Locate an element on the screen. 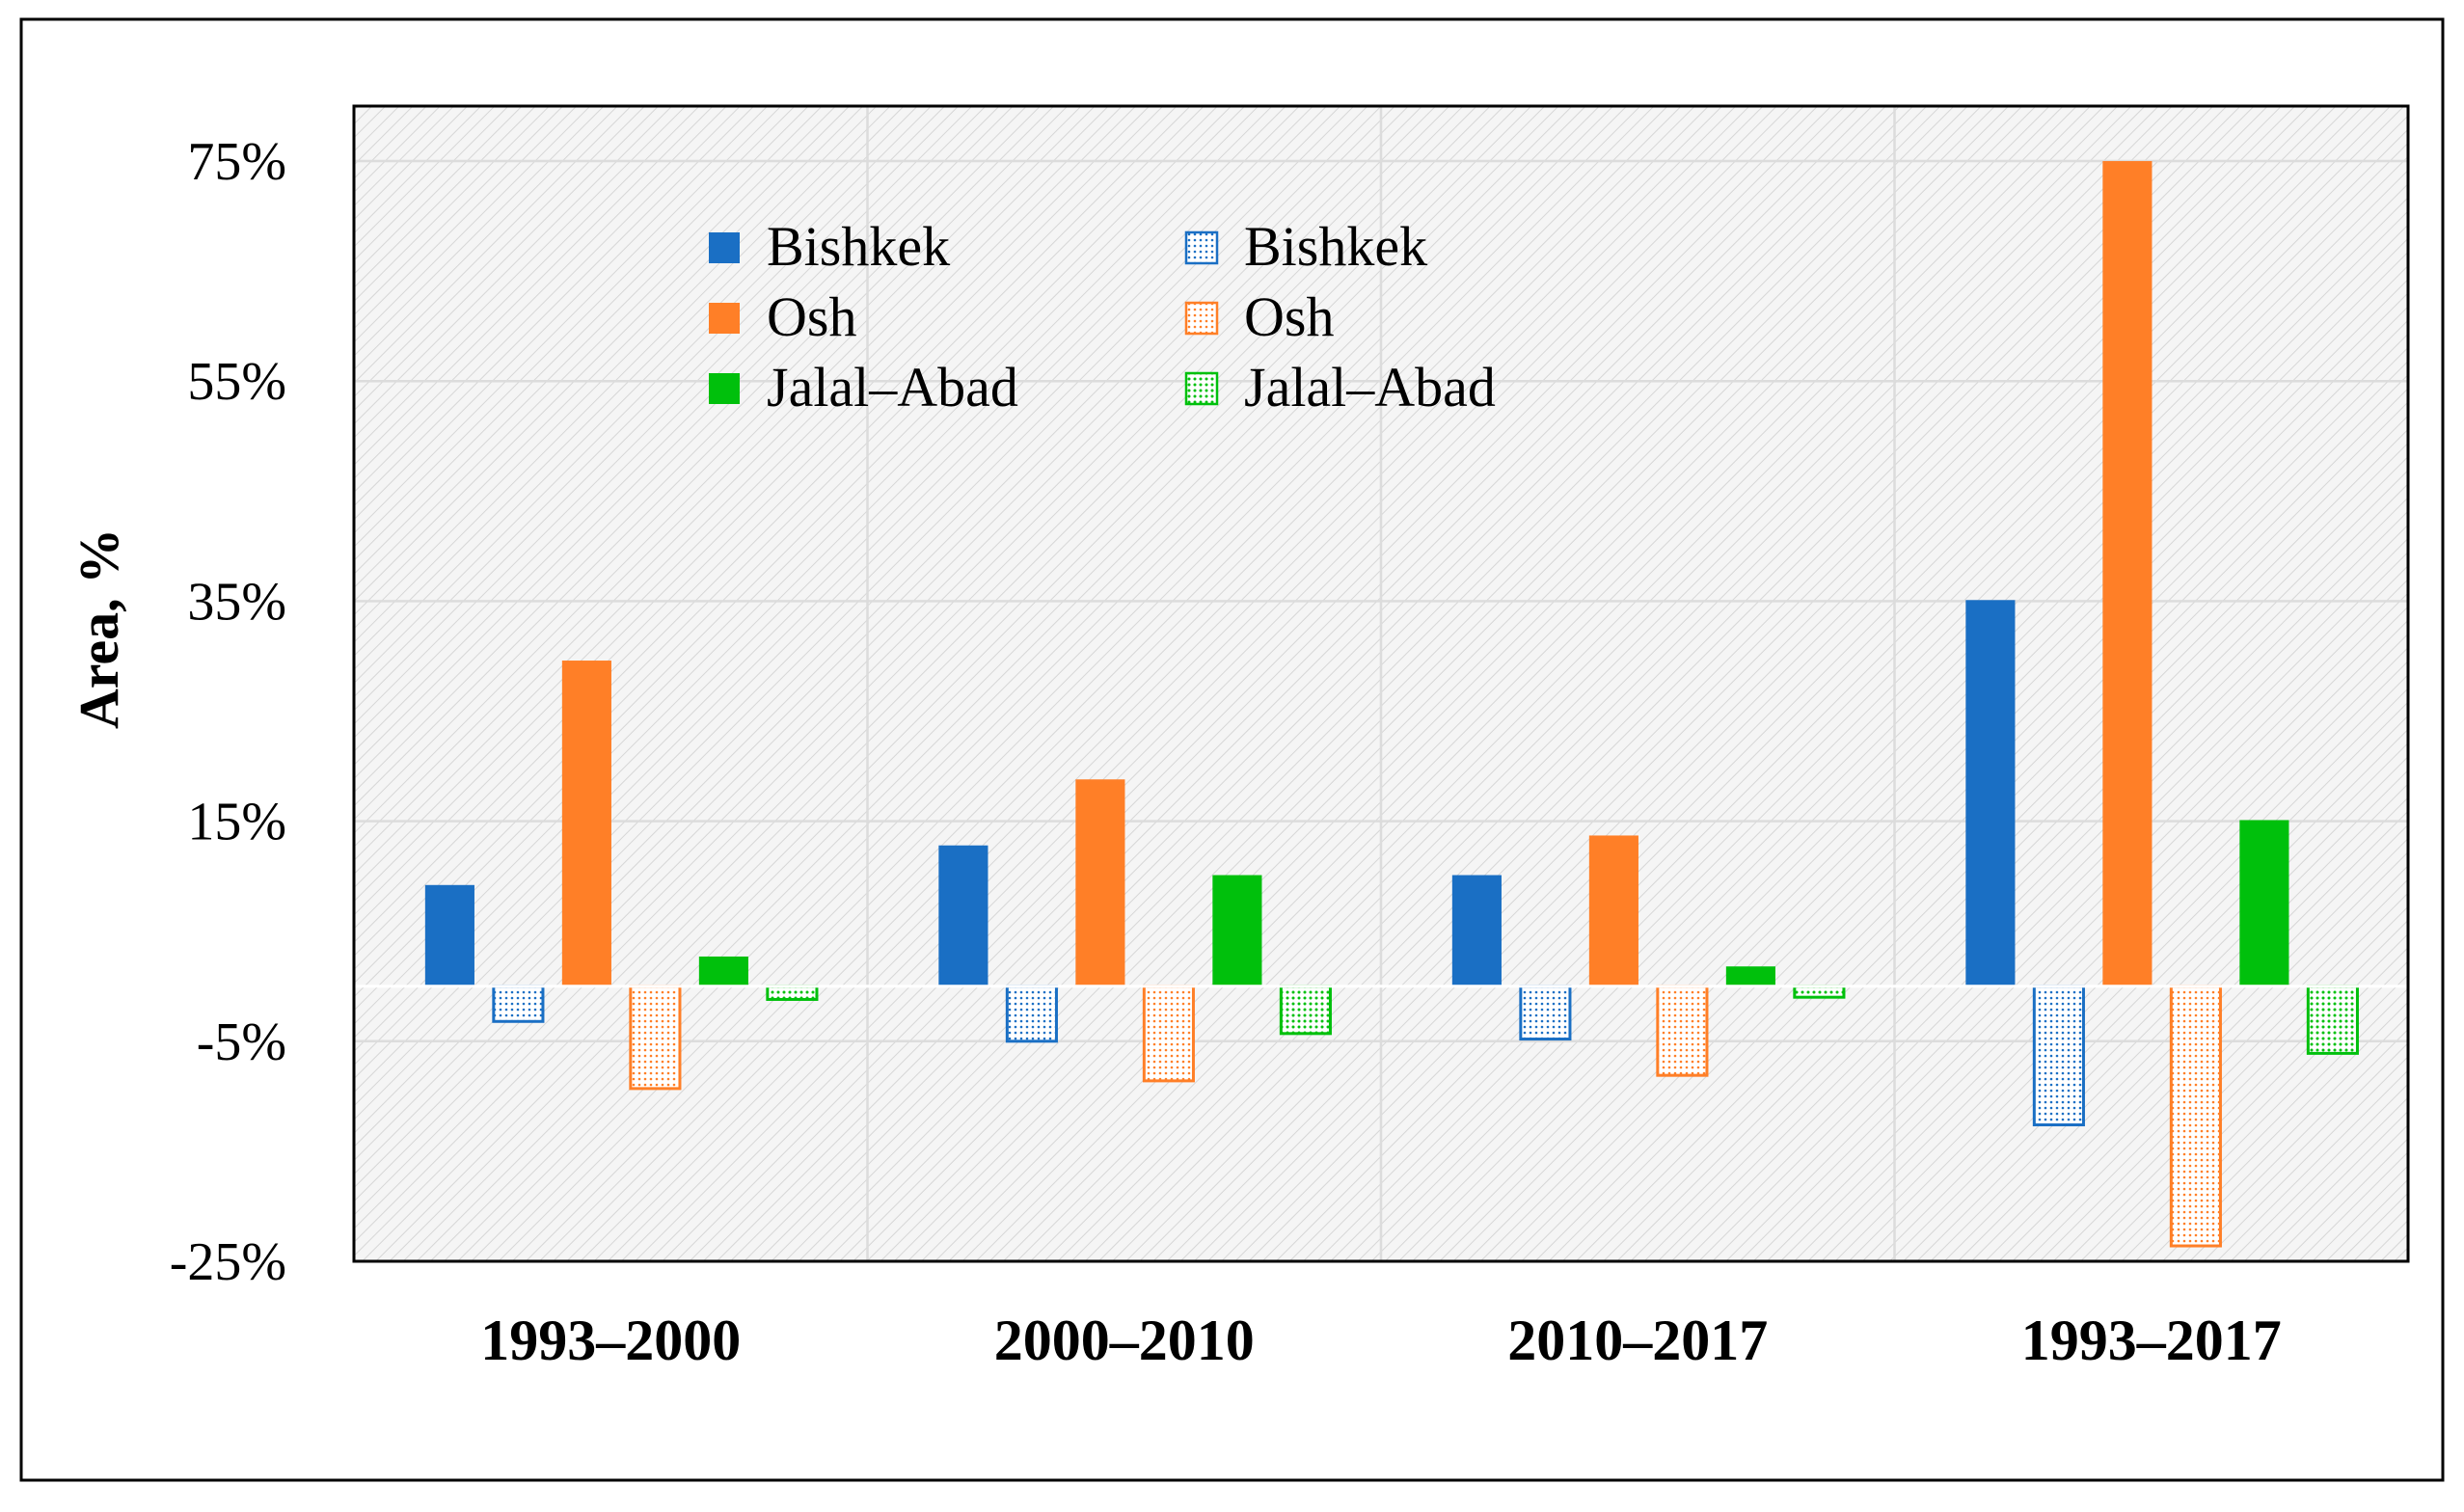 Image resolution: width=2464 pixels, height=1512 pixels. y-tick-labels: 75% 55% 35% 15% -5% -25% is located at coordinates (228, 712).